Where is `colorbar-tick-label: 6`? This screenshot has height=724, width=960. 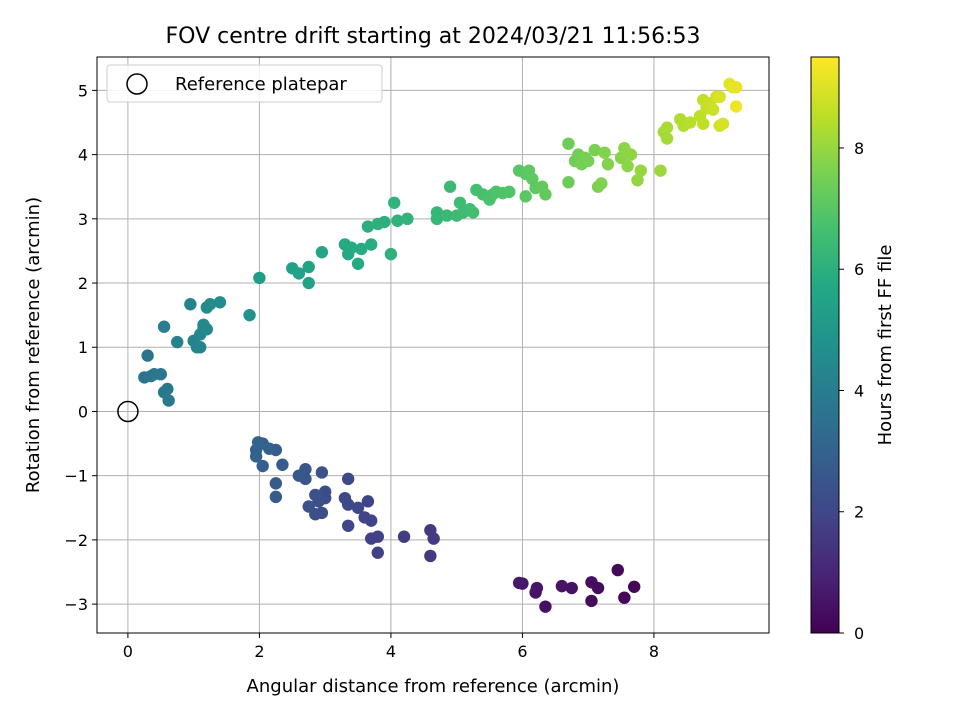
colorbar-tick-label: 6 is located at coordinates (859, 269).